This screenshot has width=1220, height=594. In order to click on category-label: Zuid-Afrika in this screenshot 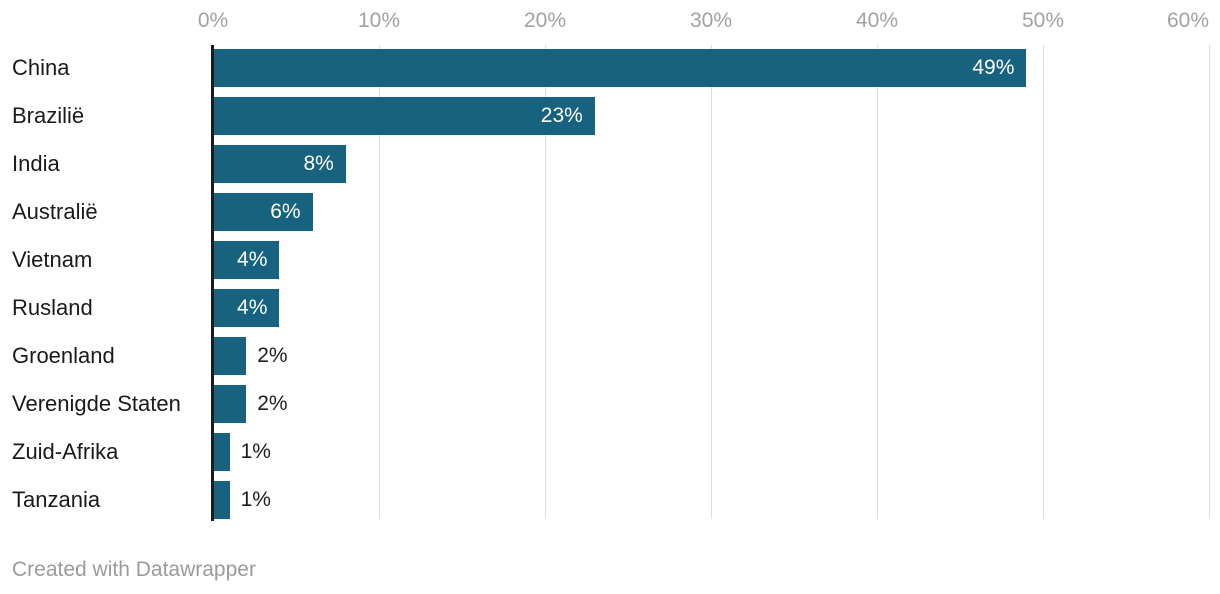, I will do `click(65, 451)`.